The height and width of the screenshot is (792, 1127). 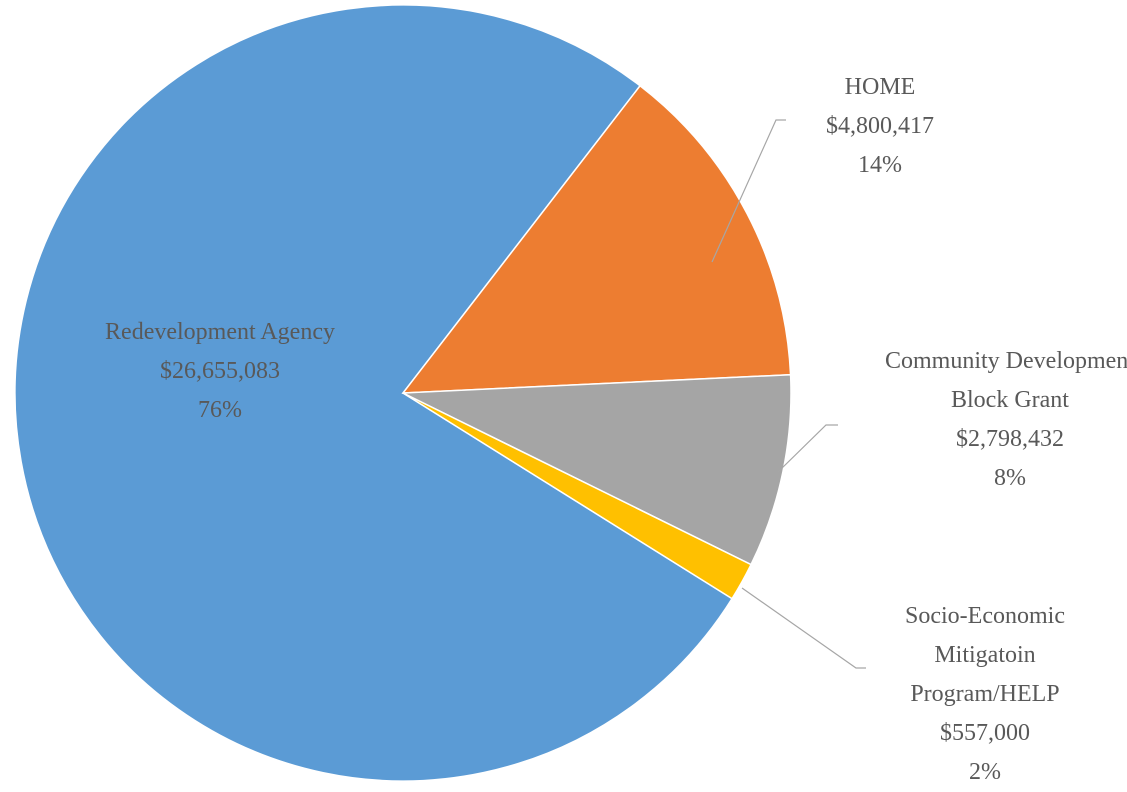 I want to click on value-label: $26,655,083, so click(x=220, y=371).